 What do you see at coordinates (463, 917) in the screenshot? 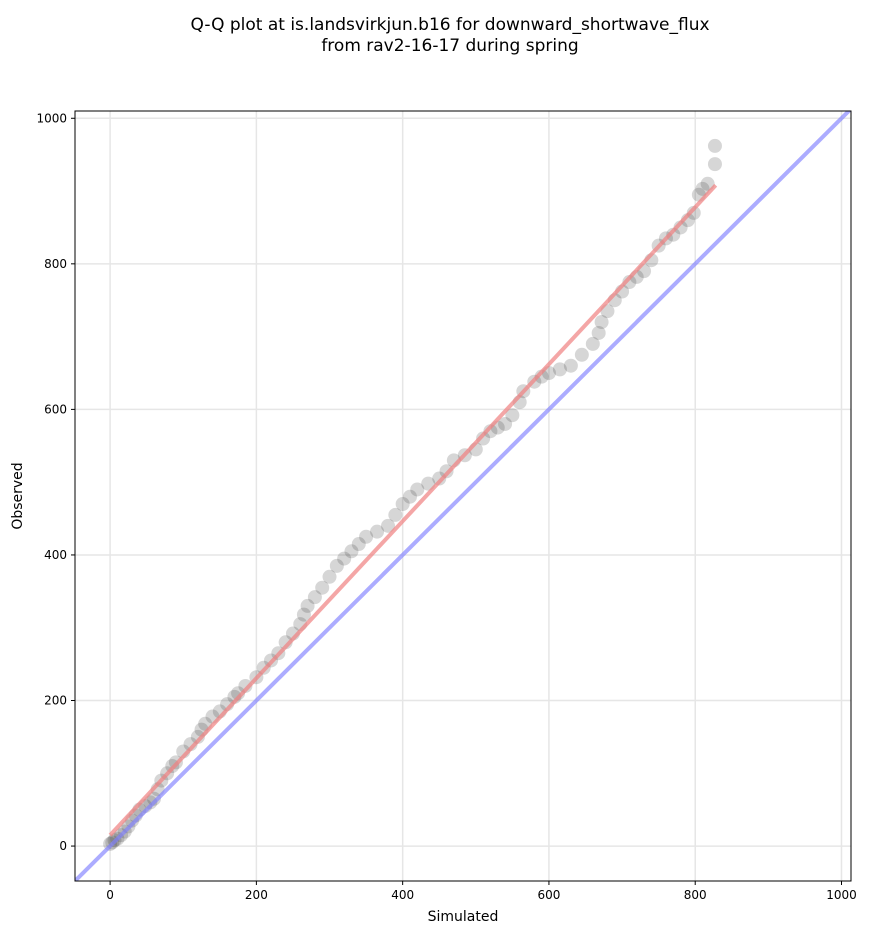
I see `x-axis-label: Simulated` at bounding box center [463, 917].